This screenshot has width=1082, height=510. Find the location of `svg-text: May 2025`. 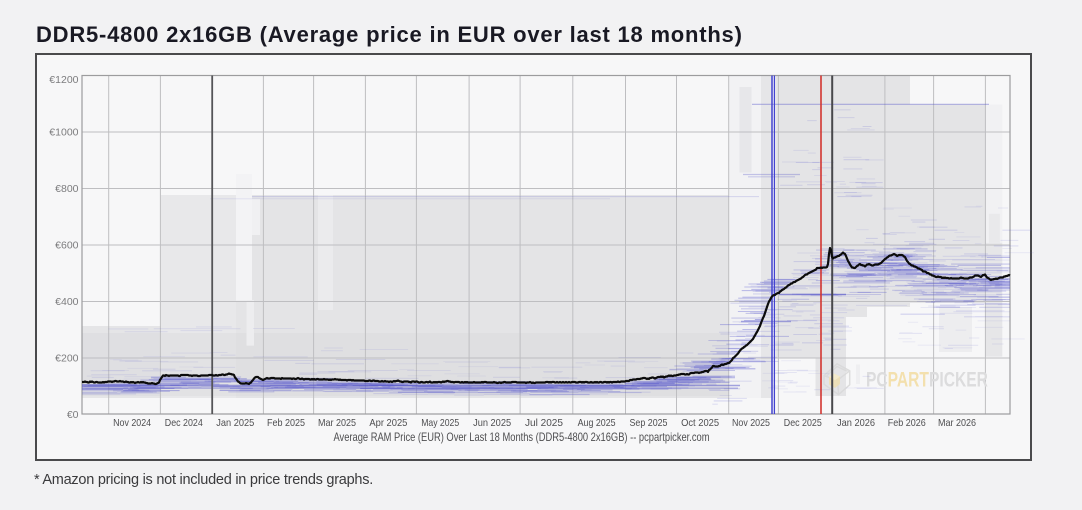

svg-text: May 2025 is located at coordinates (440, 423).